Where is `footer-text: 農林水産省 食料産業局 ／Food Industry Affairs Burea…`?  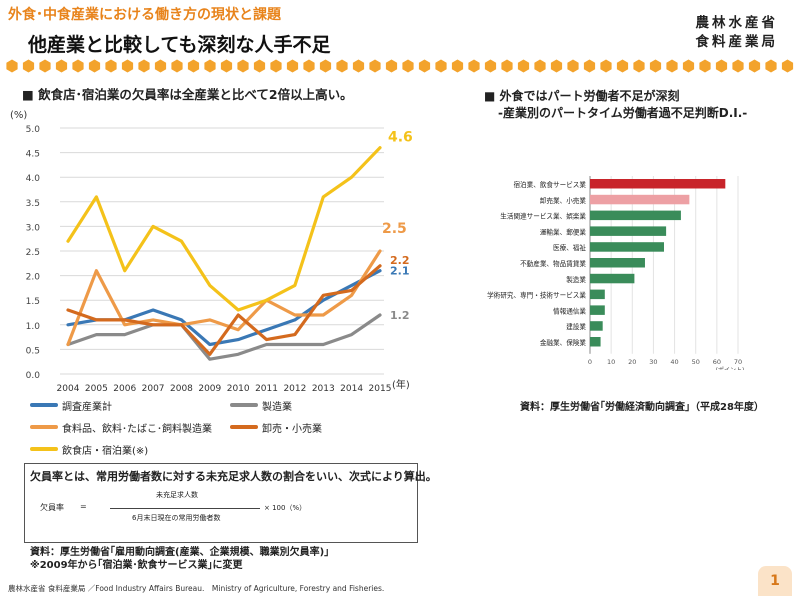
footer-text: 農林水産省 食料産業局 ／Food Industry Affairs Burea… is located at coordinates (196, 588).